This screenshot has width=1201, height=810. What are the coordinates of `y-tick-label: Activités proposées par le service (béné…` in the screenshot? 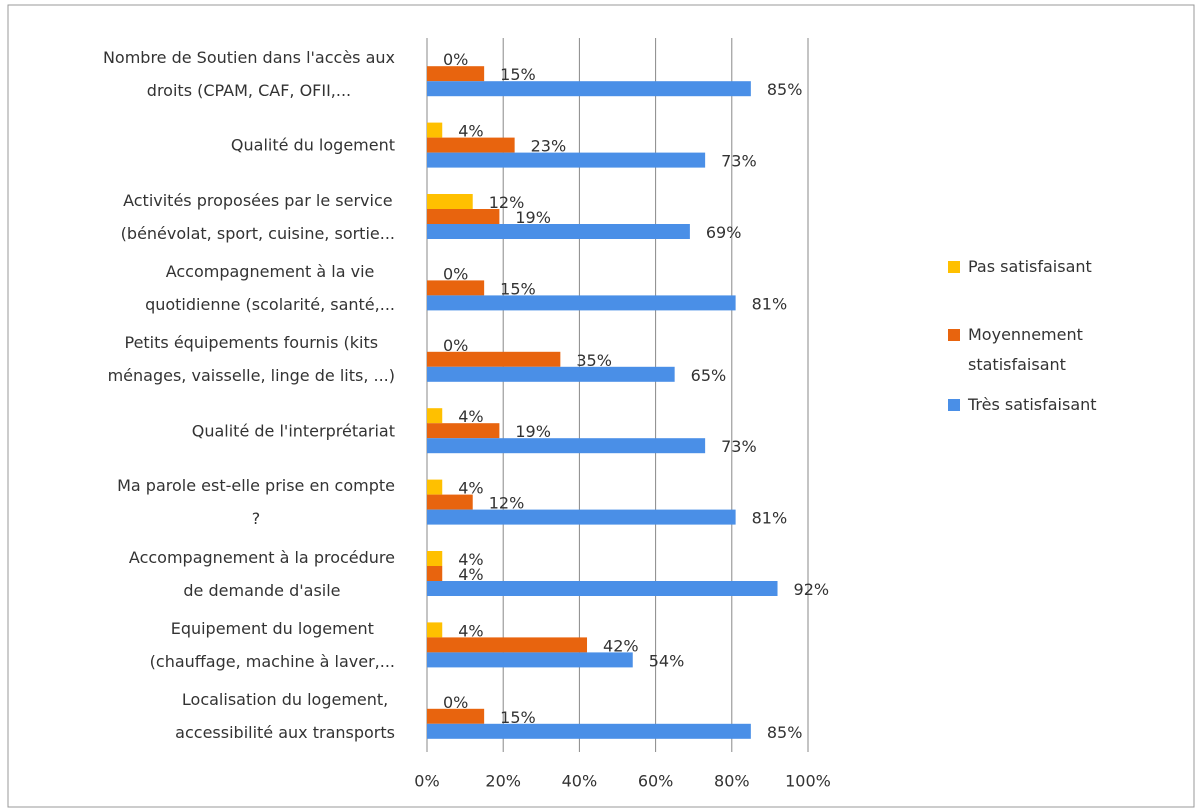 It's located at (197, 217).